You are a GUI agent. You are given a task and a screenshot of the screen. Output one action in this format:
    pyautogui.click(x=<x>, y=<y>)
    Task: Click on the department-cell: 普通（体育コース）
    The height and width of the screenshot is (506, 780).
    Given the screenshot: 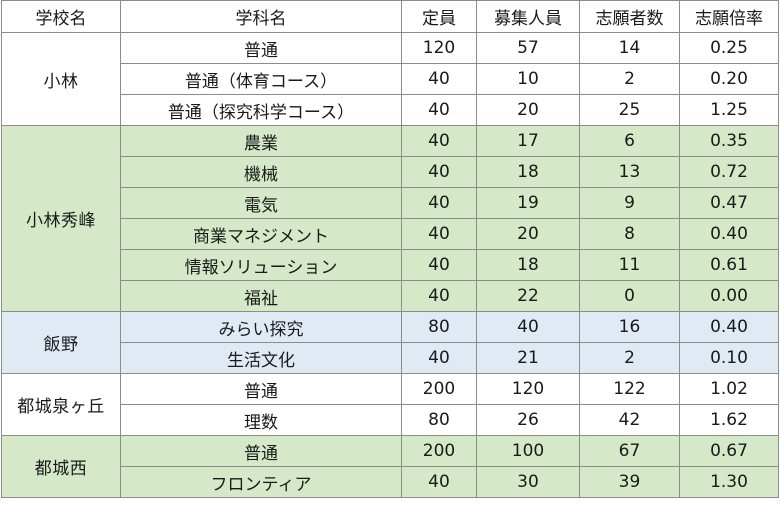 What is the action you would take?
    pyautogui.click(x=261, y=79)
    